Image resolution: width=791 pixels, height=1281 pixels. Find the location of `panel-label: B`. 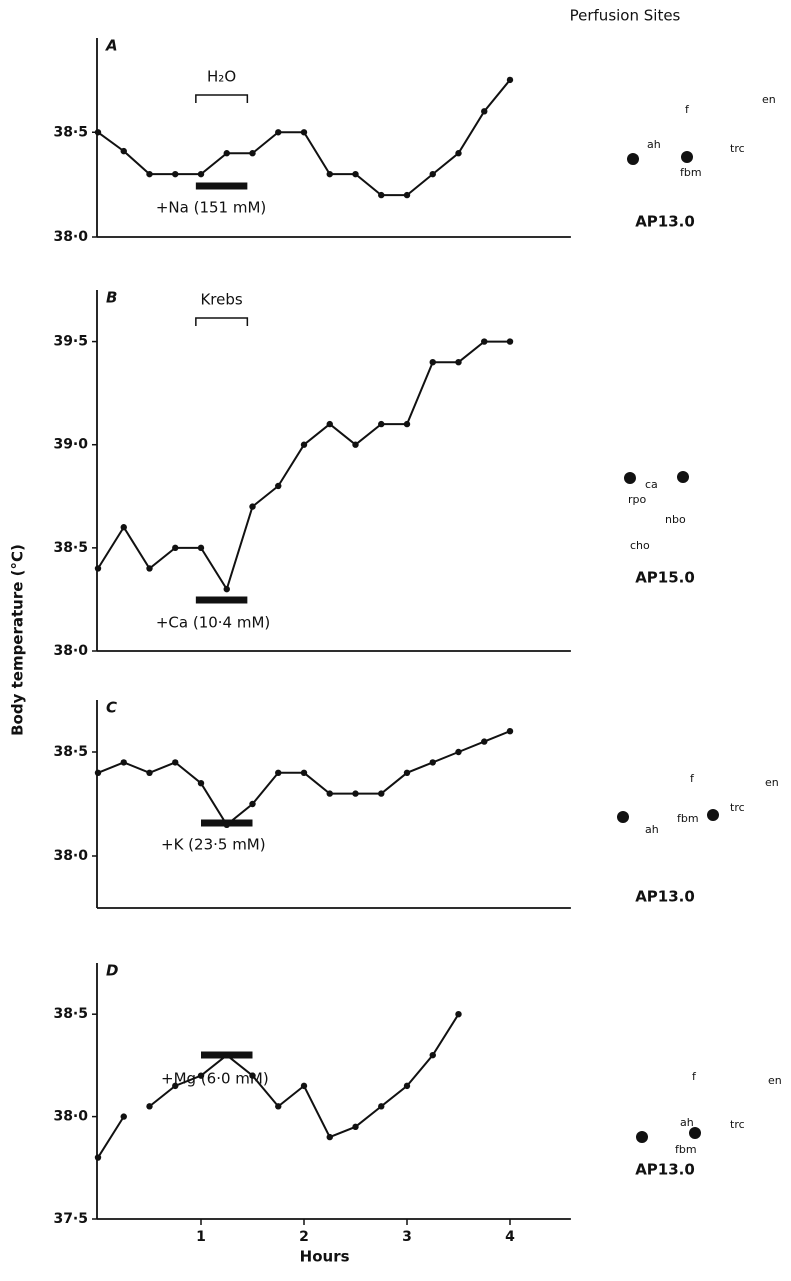

panel-label: B is located at coordinates (111, 298).